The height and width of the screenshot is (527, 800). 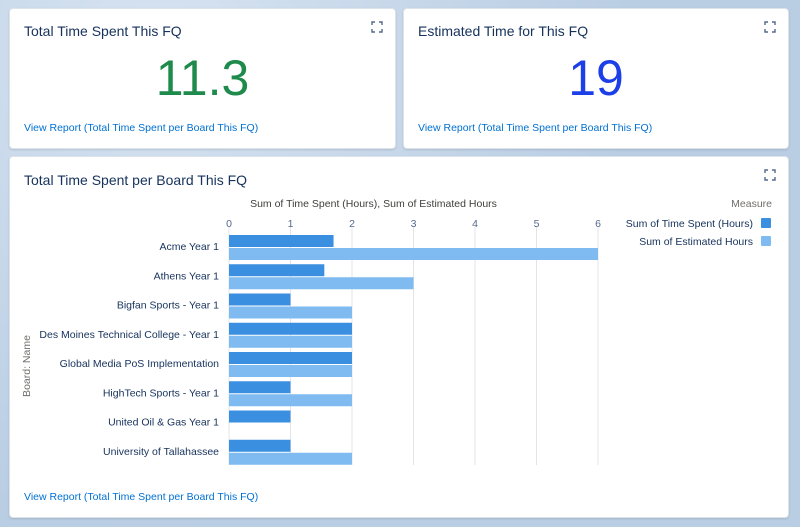 What do you see at coordinates (136, 180) in the screenshot?
I see `card-title: Total Time Spent per Board This FQ` at bounding box center [136, 180].